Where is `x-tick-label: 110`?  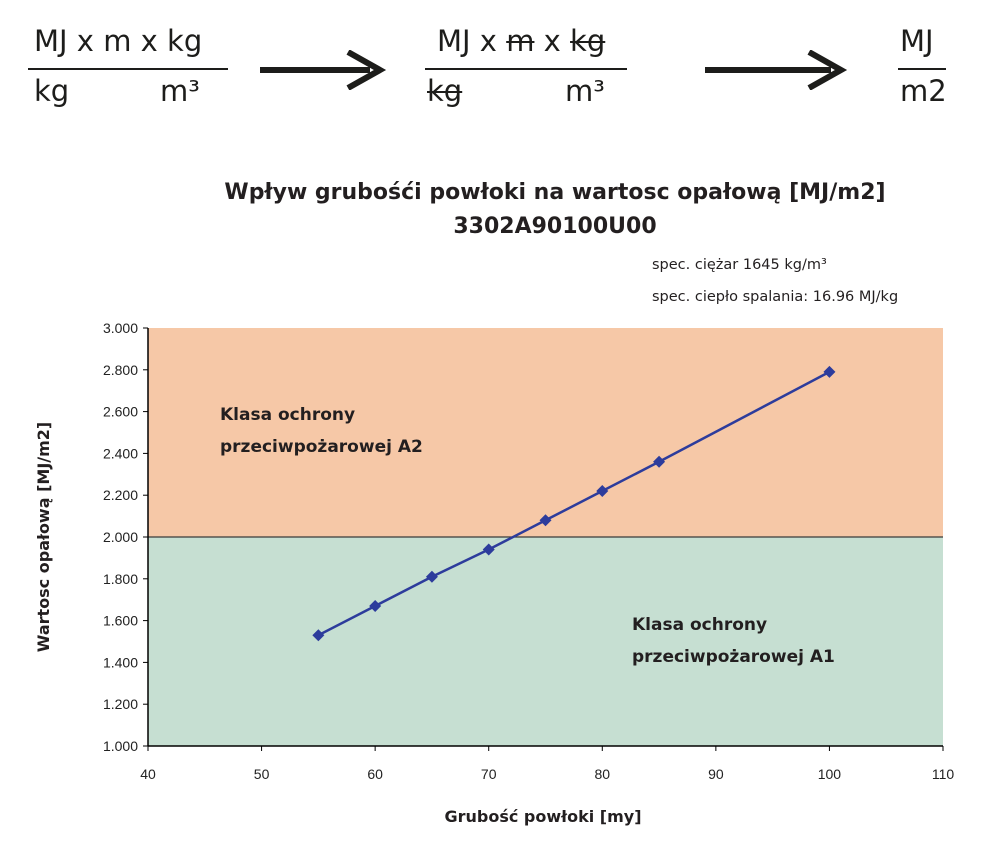 x-tick-label: 110 is located at coordinates (943, 774).